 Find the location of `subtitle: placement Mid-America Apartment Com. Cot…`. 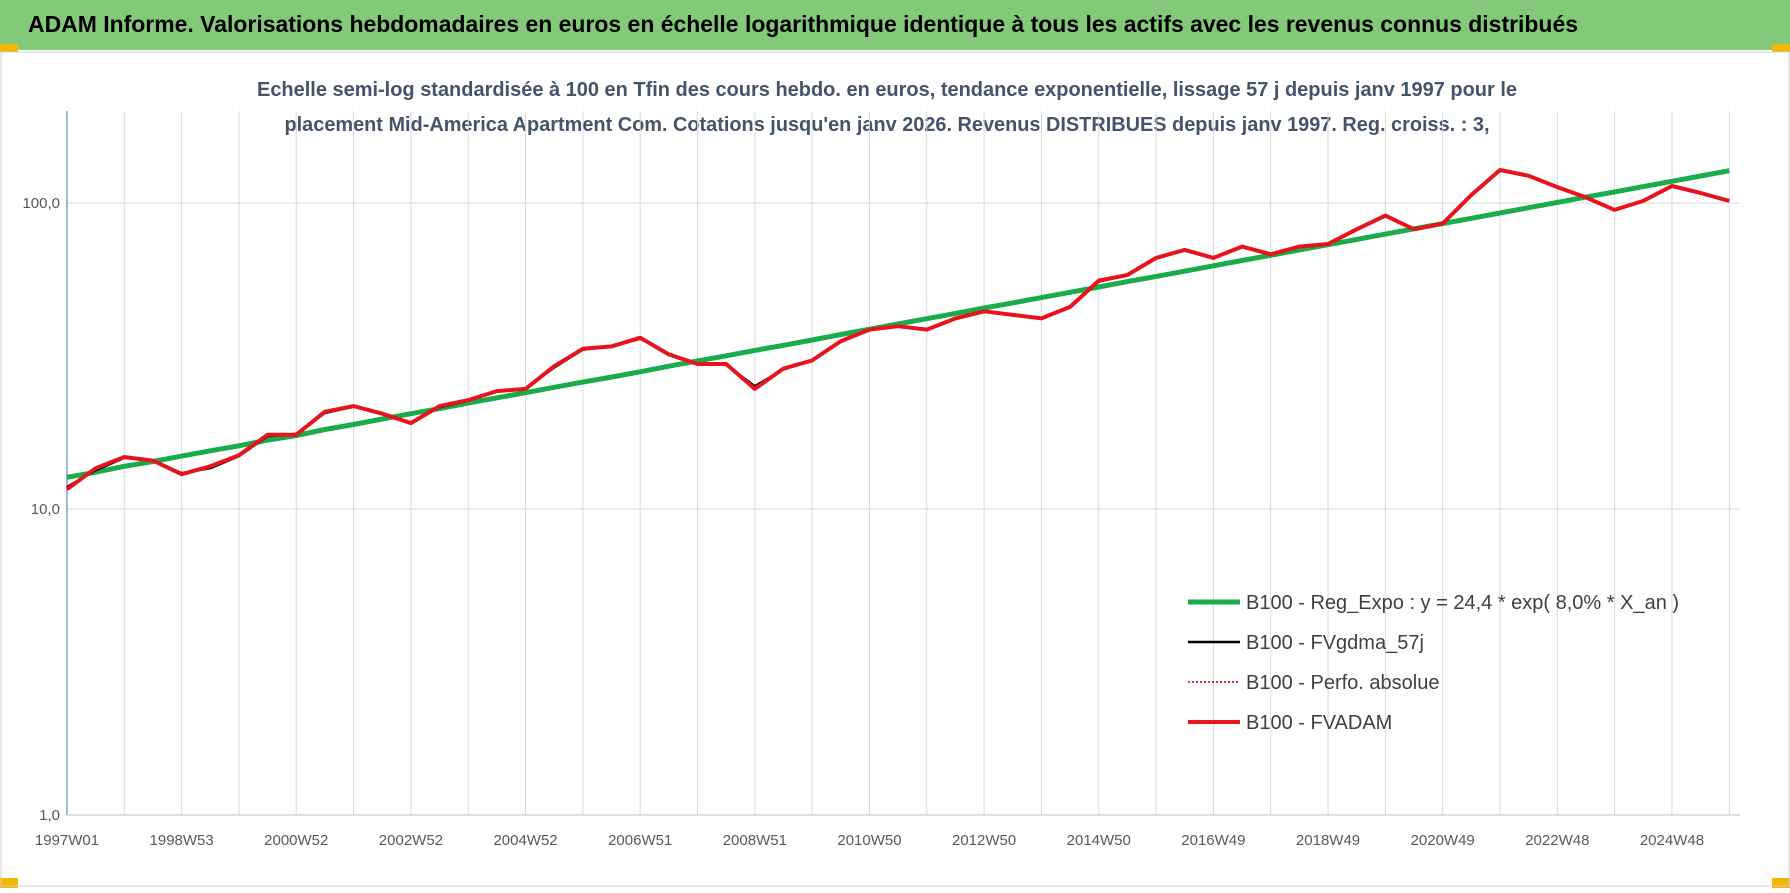

subtitle: placement Mid-America Apartment Com. Cot… is located at coordinates (887, 125).